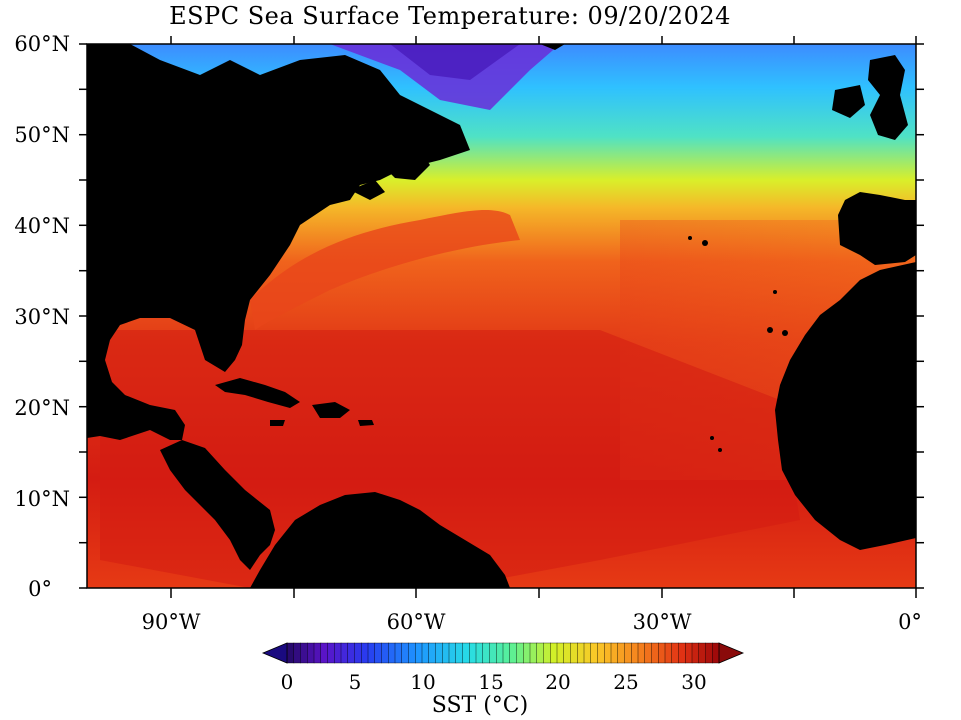  Describe the element at coordinates (385, 270) in the screenshot. I see `gulf-stream` at that location.